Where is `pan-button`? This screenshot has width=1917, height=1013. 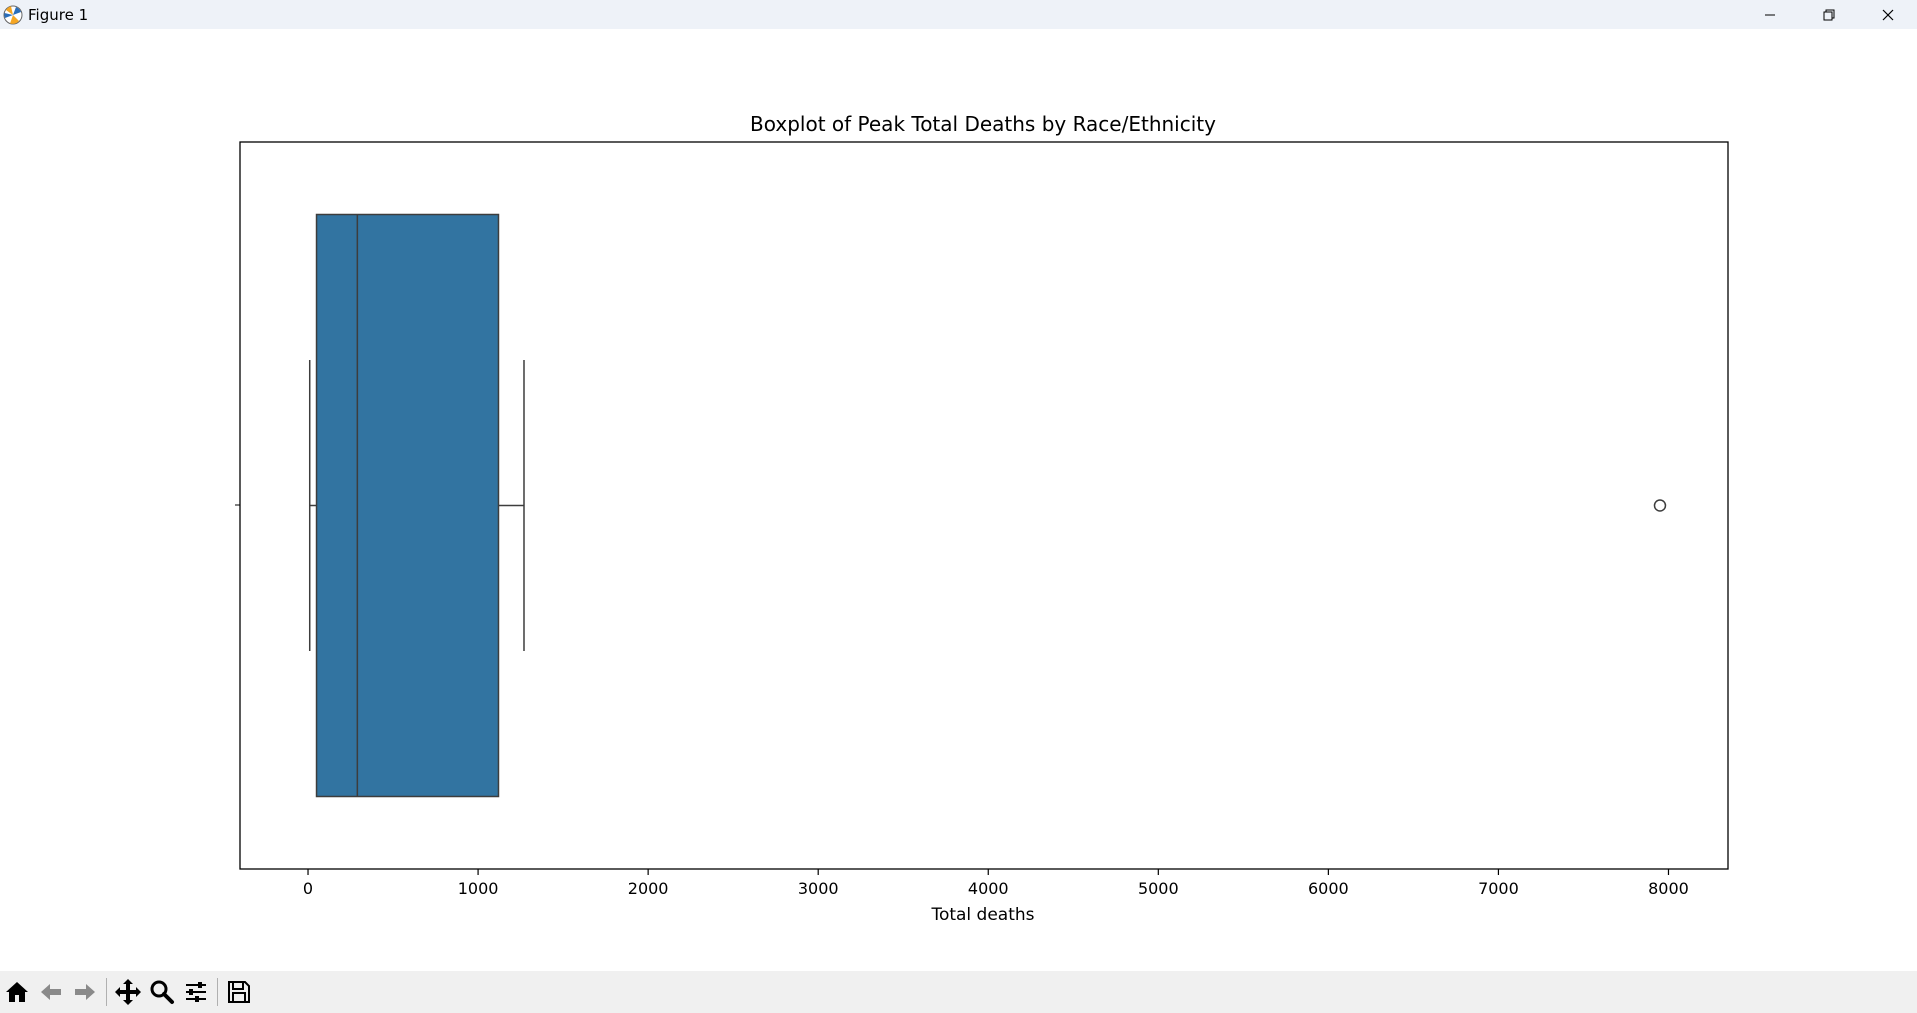 pan-button is located at coordinates (128, 992).